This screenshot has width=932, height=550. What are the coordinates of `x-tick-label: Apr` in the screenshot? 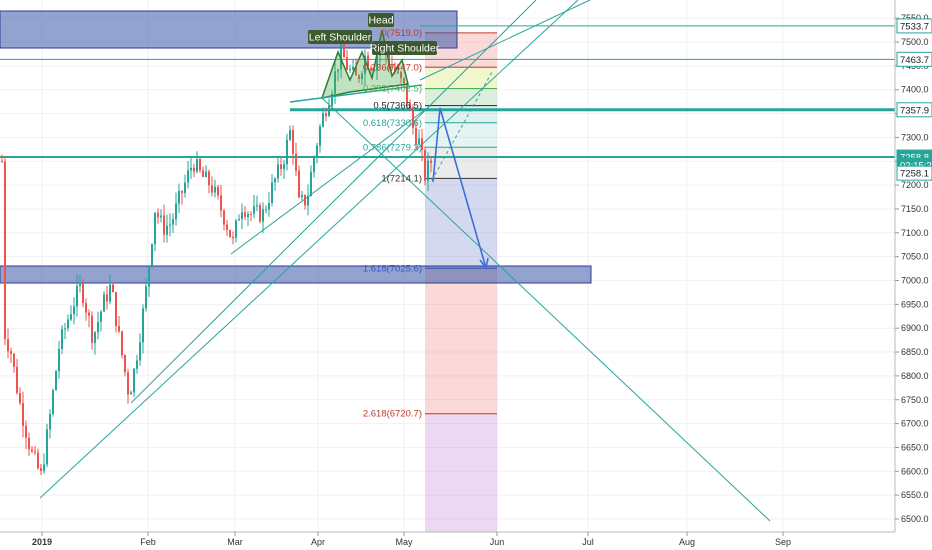 It's located at (318, 542).